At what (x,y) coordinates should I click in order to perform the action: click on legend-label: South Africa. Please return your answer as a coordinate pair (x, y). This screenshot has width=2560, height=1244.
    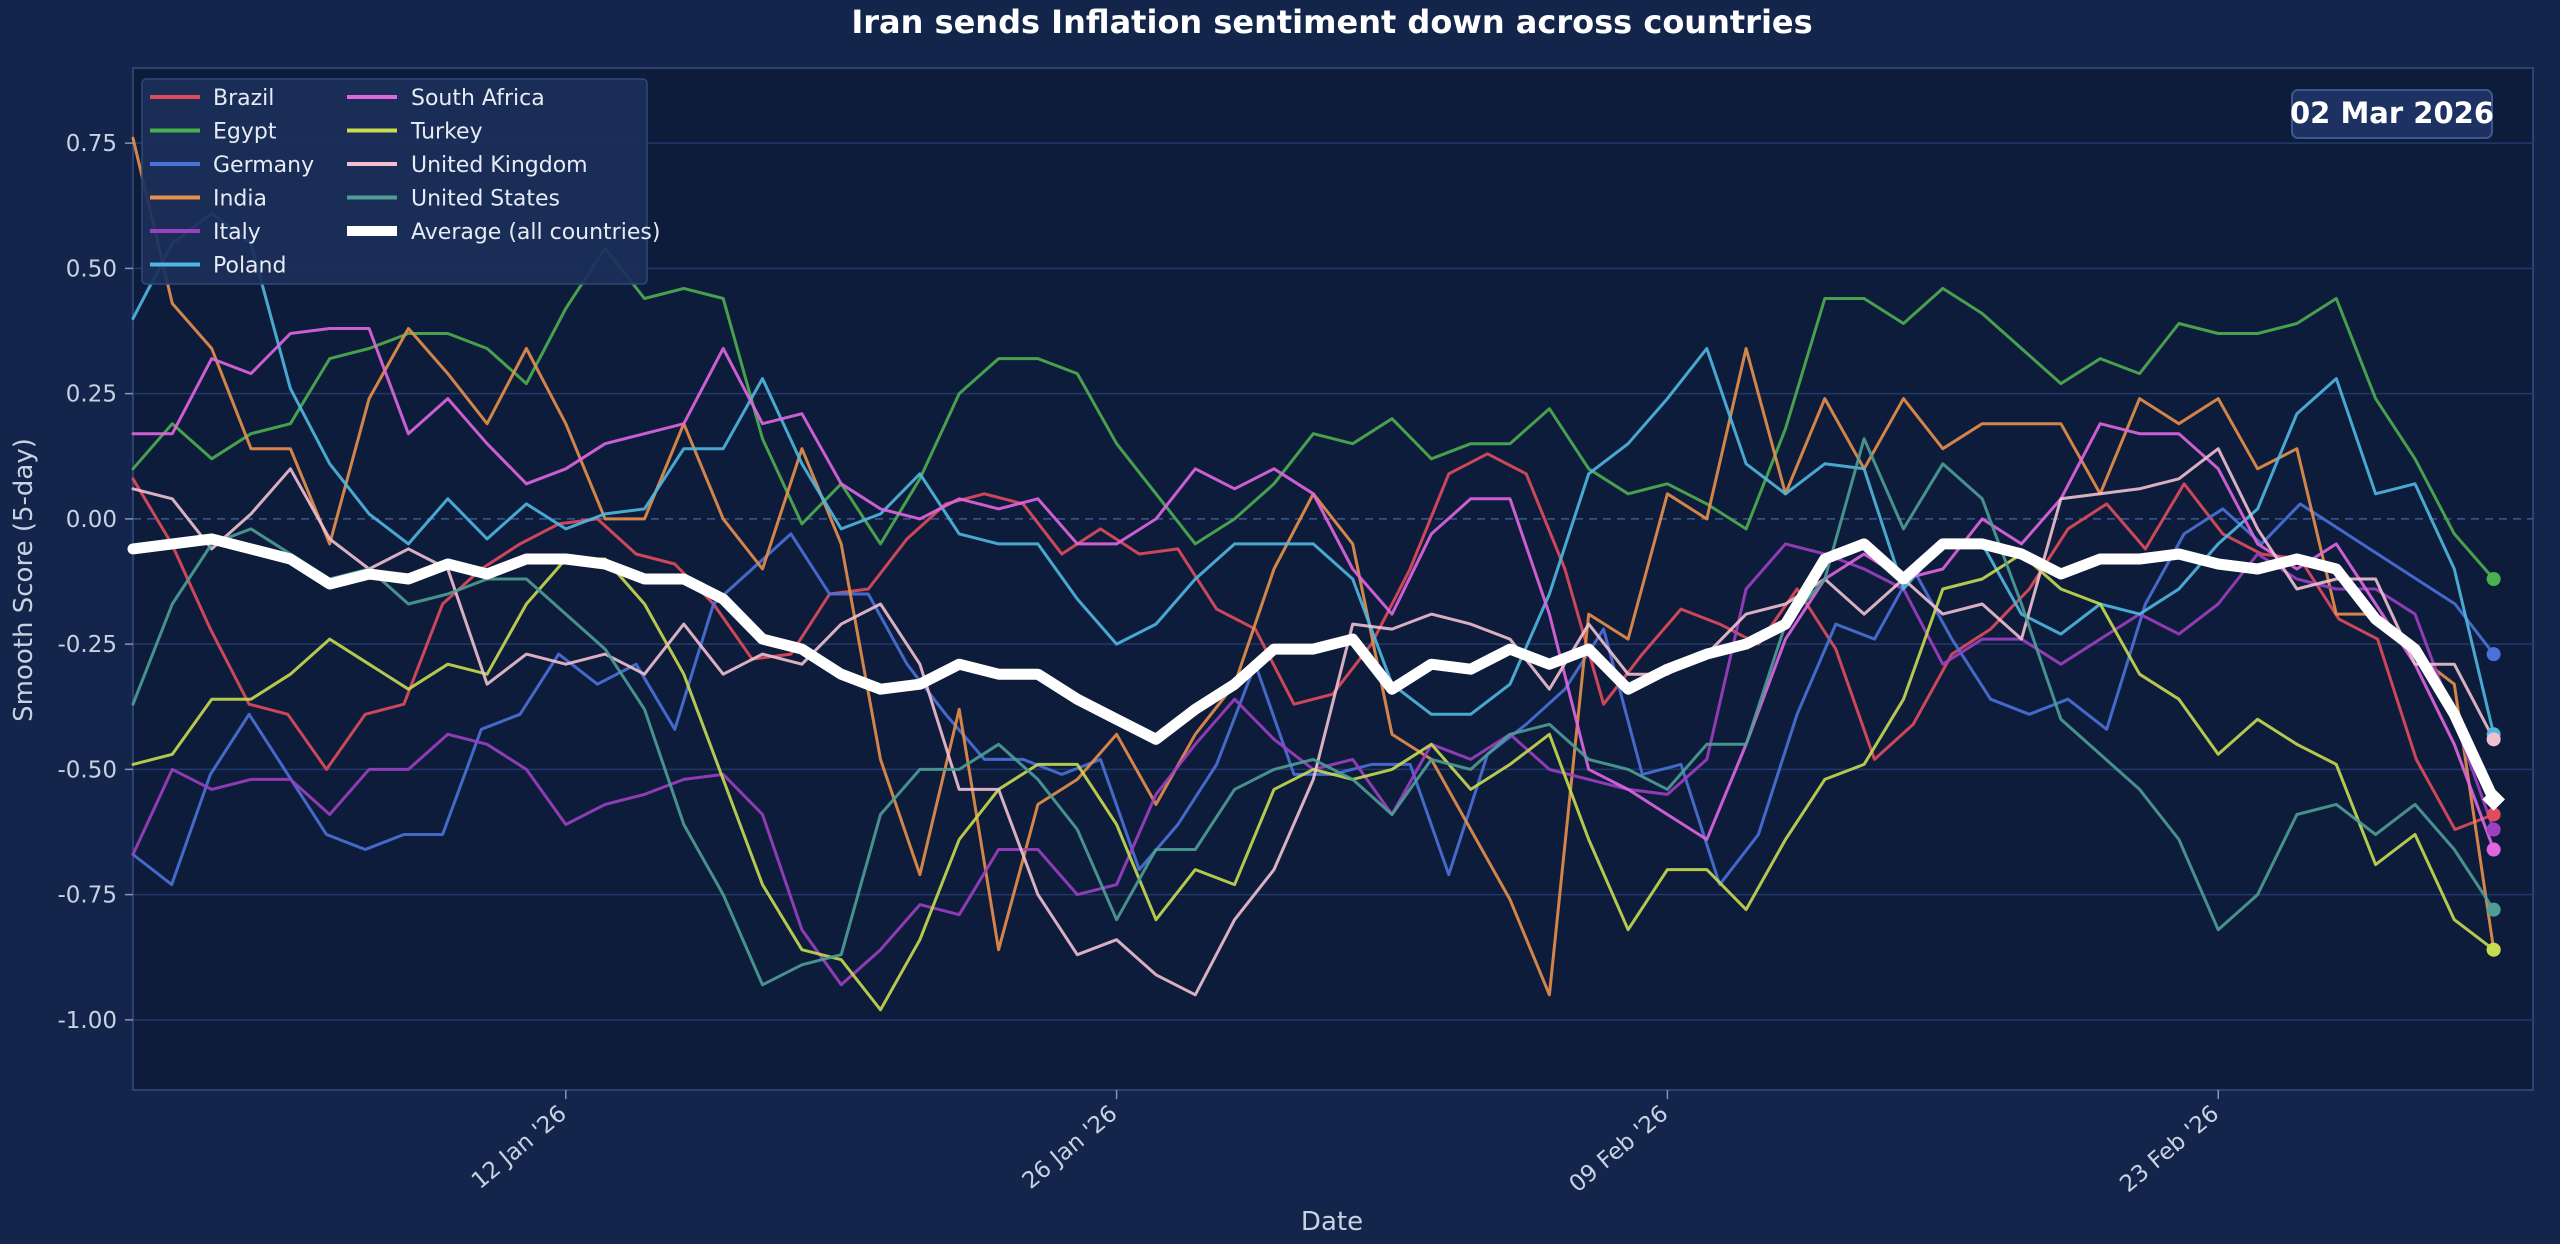
    Looking at the image, I should click on (478, 98).